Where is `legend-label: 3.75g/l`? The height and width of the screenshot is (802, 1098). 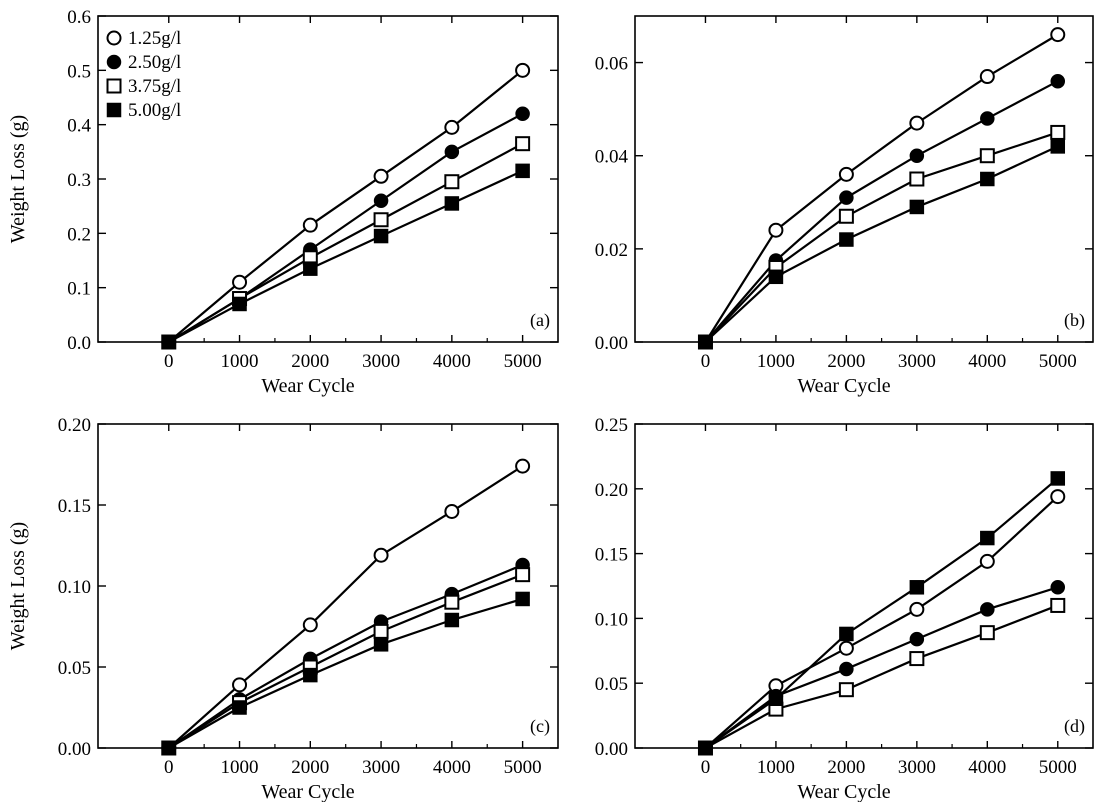
legend-label: 3.75g/l is located at coordinates (154, 86).